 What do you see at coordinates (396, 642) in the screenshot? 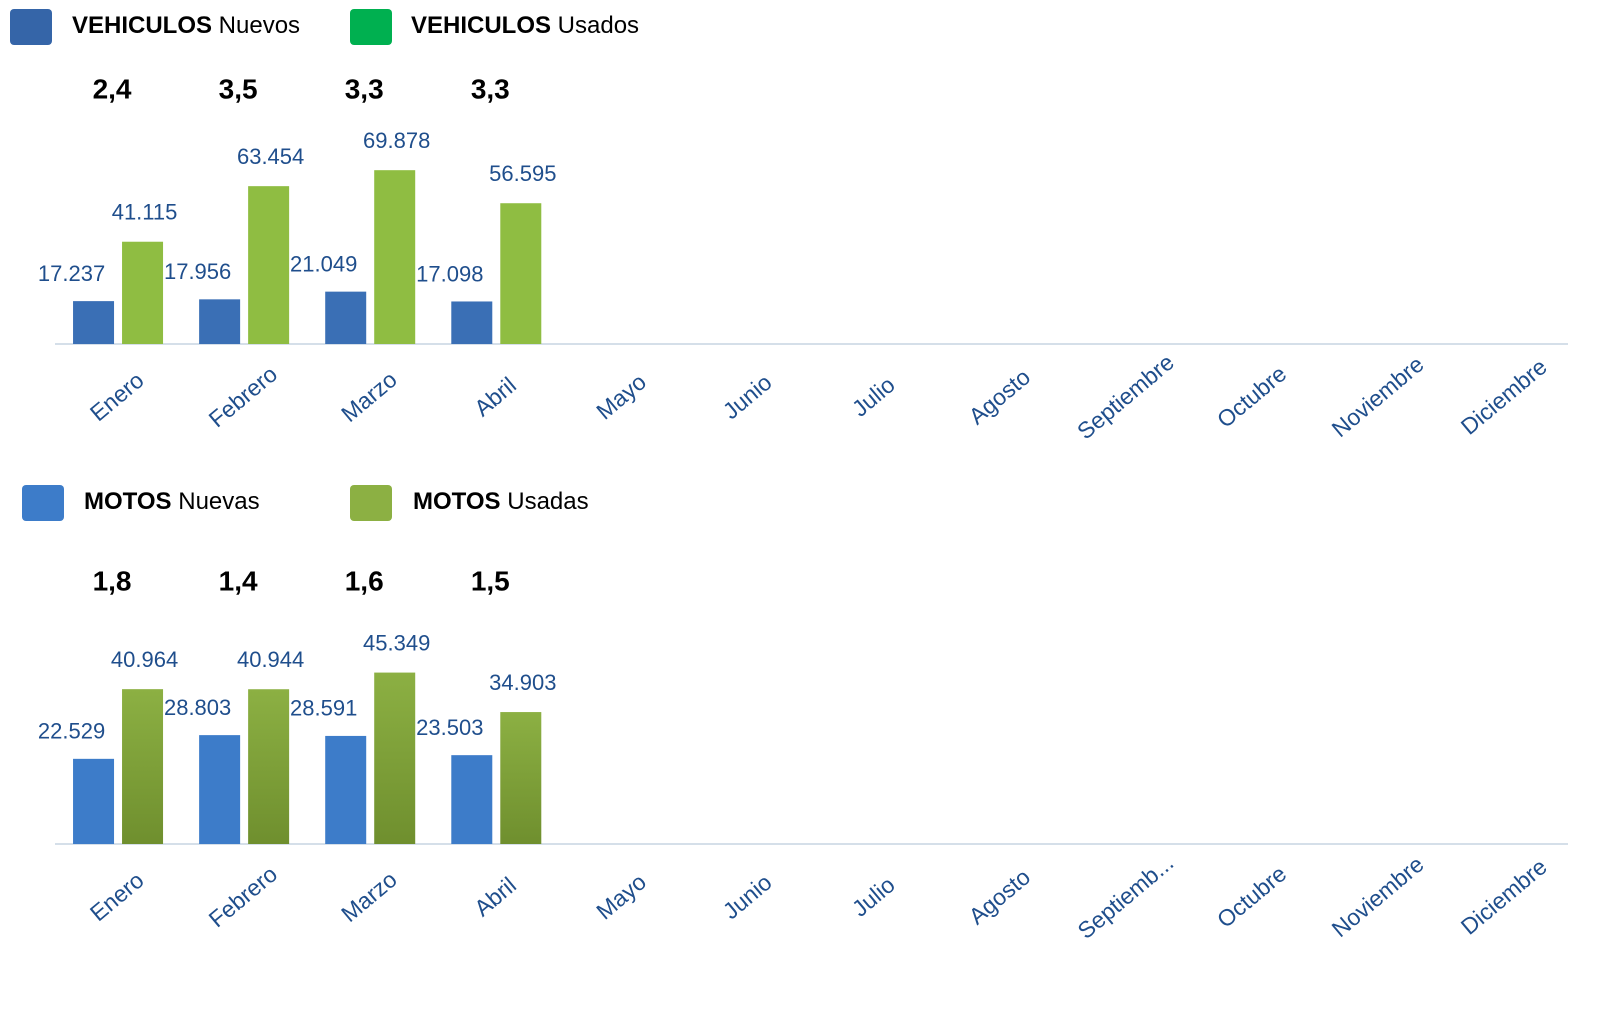
I see `value-label: 45.349` at bounding box center [396, 642].